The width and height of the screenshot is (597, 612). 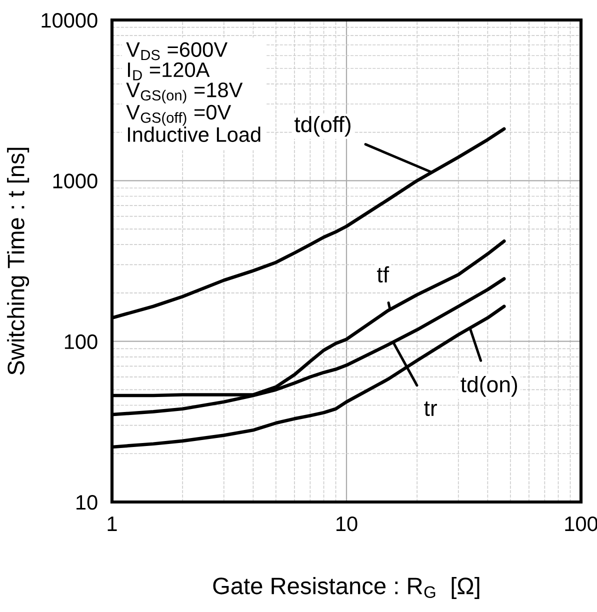 I want to click on y-tick-label: 100, so click(x=81, y=342).